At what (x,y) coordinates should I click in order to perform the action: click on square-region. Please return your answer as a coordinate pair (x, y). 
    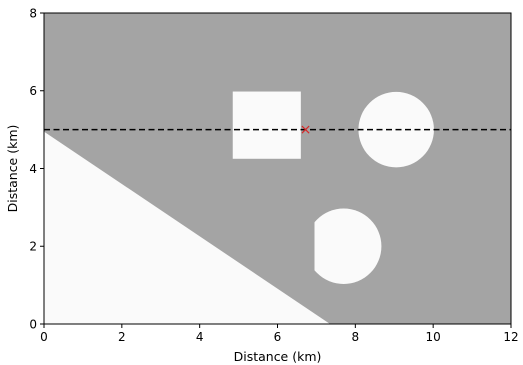
    Looking at the image, I should click on (266, 125).